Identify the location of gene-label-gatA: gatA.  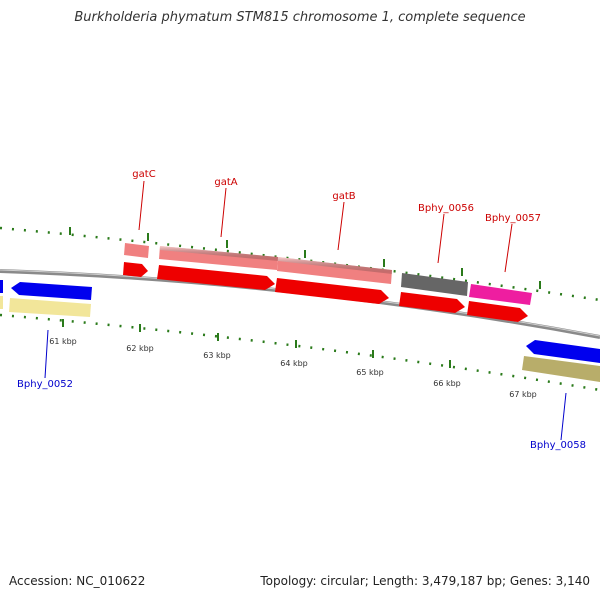
(225, 182).